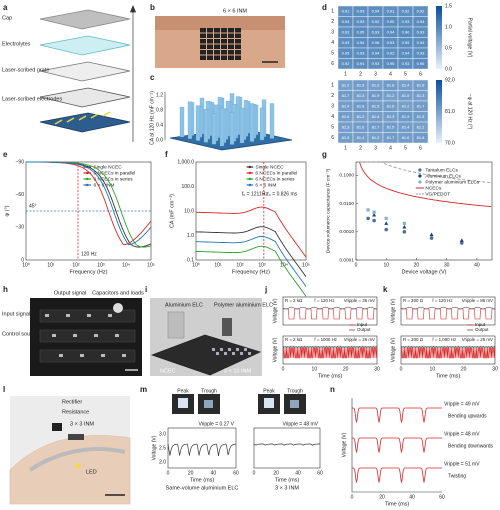 This screenshot has height=510, width=500. I want to click on label: Vripple = 86 mV, so click(477, 300).